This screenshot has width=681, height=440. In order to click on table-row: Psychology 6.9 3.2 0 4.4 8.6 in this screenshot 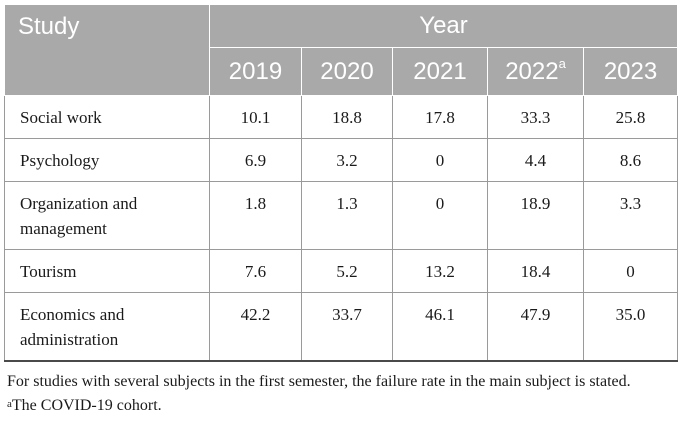, I will do `click(341, 160)`.